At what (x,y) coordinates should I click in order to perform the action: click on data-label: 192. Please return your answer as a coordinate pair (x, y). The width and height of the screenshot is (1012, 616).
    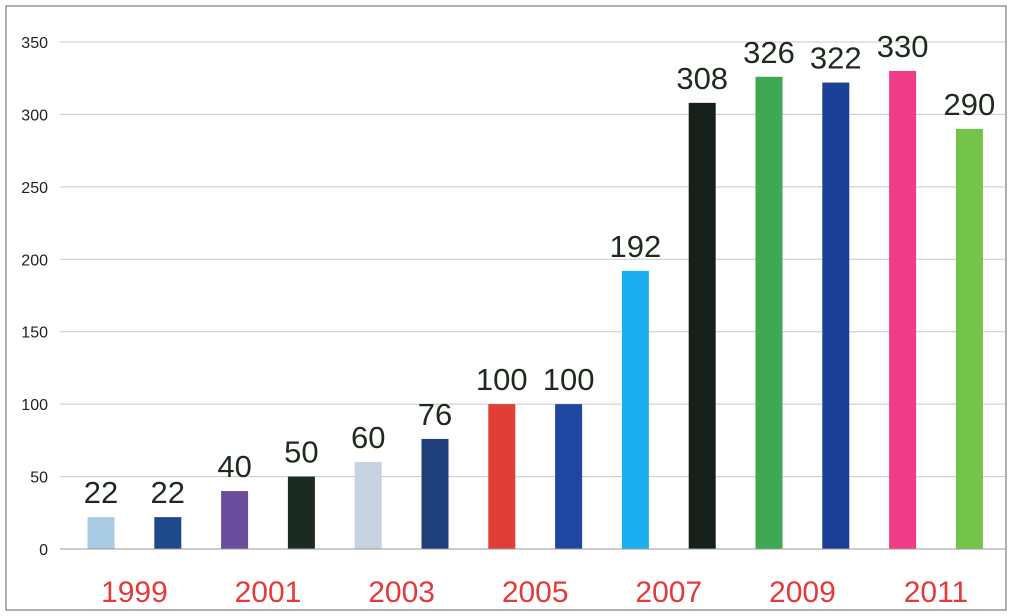
    Looking at the image, I should click on (636, 246).